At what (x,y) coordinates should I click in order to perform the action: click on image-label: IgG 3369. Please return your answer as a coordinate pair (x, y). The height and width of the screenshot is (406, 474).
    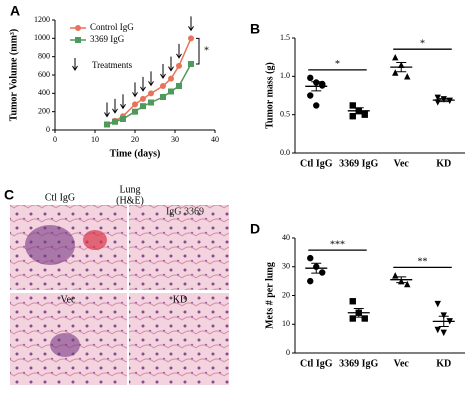
    Looking at the image, I should click on (185, 211).